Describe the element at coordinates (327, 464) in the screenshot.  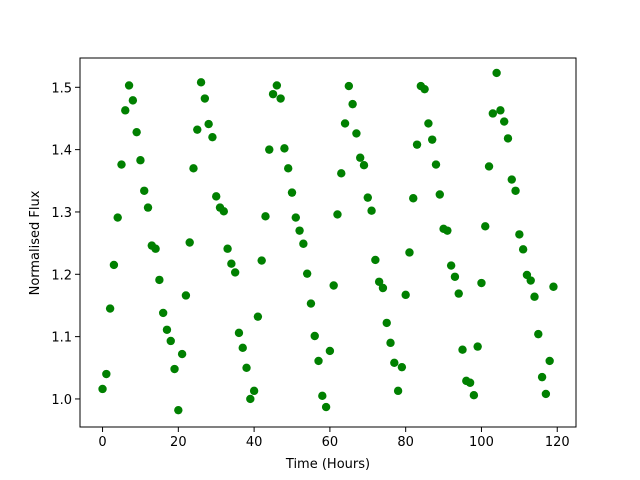
I see `x-axis-label: Time (Hours)` at that location.